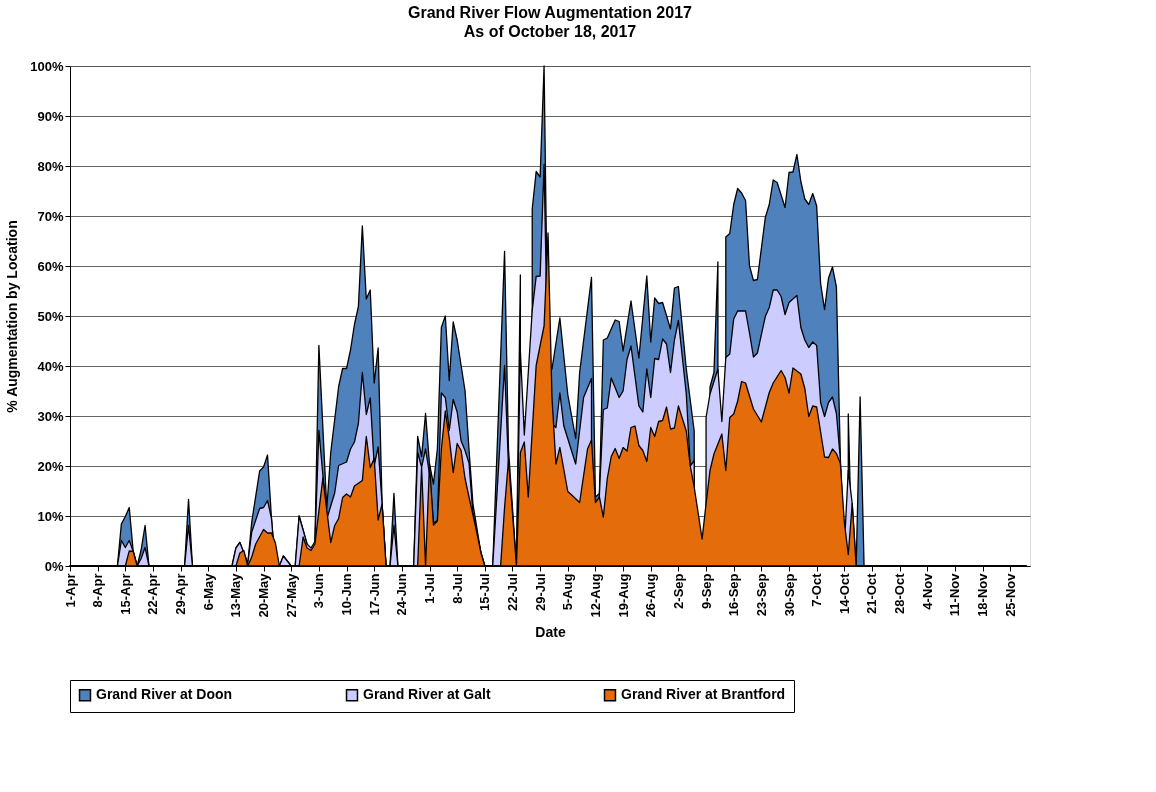 The image size is (1156, 792). Describe the element at coordinates (50, 416) in the screenshot. I see `y-tick-label: 30%` at that location.